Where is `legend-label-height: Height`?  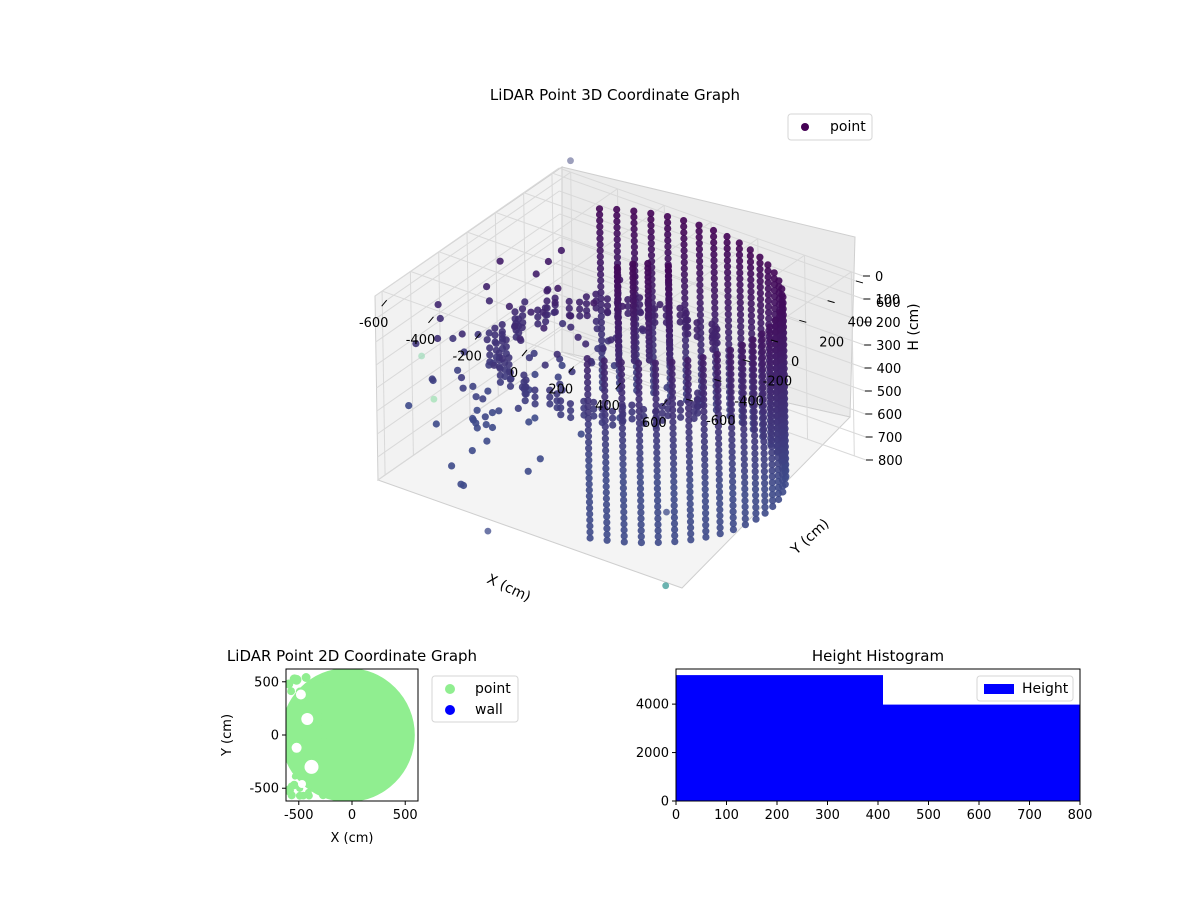 legend-label-height: Height is located at coordinates (1045, 689).